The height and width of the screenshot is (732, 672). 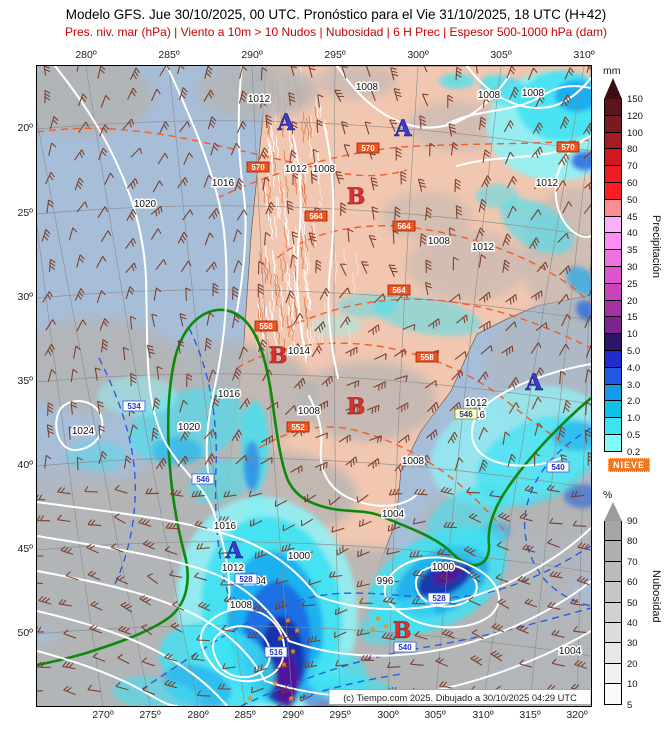 What do you see at coordinates (86, 55) in the screenshot?
I see `axis-label-top: 280º` at bounding box center [86, 55].